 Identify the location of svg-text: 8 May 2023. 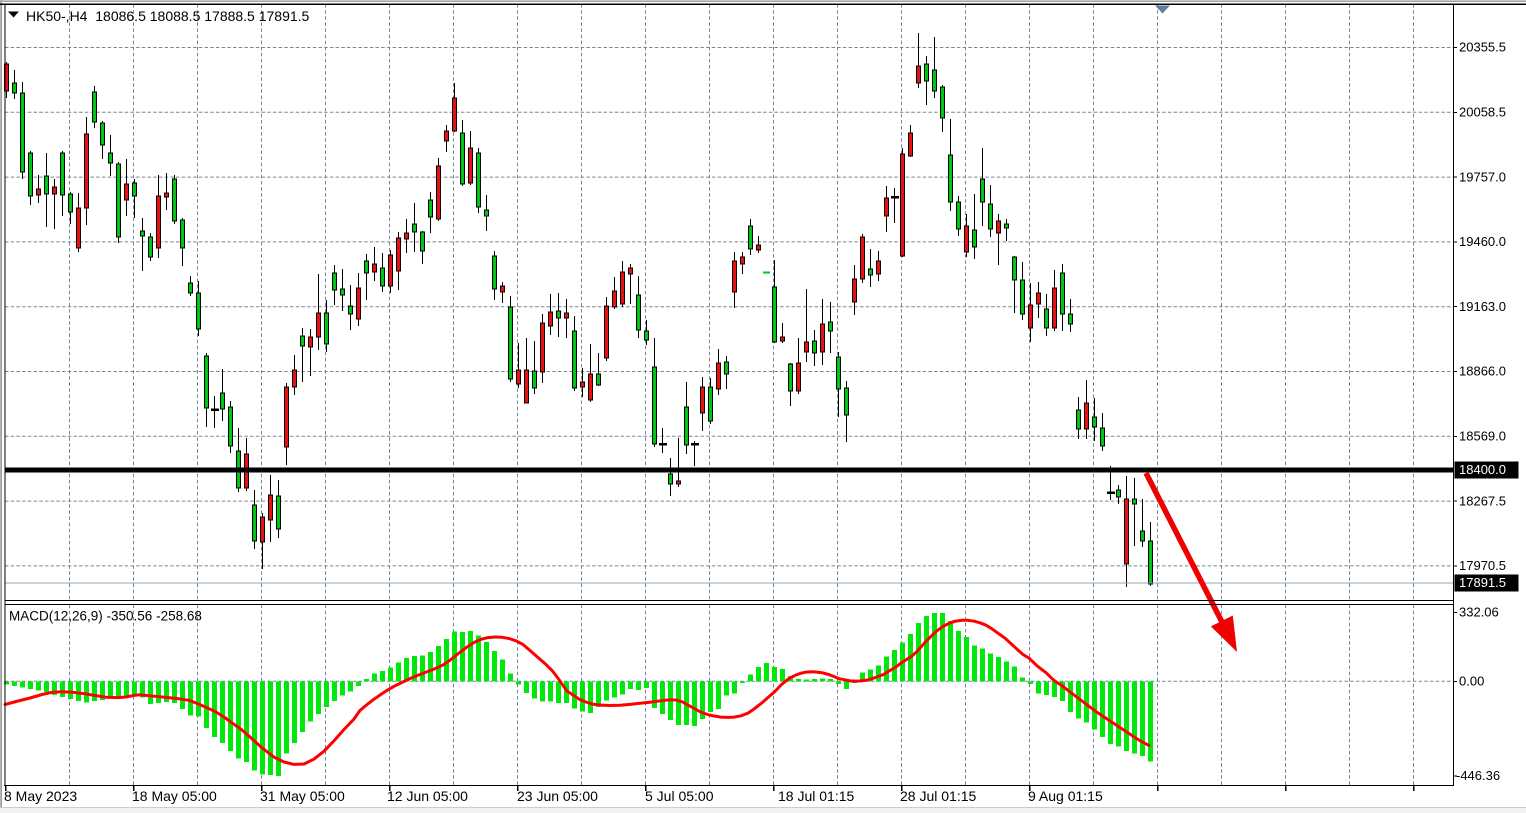
(40, 796).